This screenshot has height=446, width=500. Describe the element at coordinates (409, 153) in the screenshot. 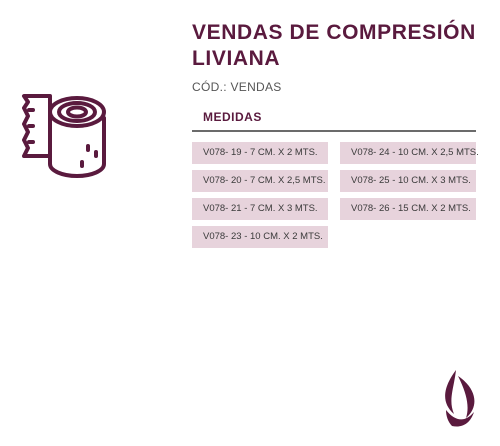

I see `measurement-option: V078- 24 - 10 CM. X 2,5 MTS.` at that location.